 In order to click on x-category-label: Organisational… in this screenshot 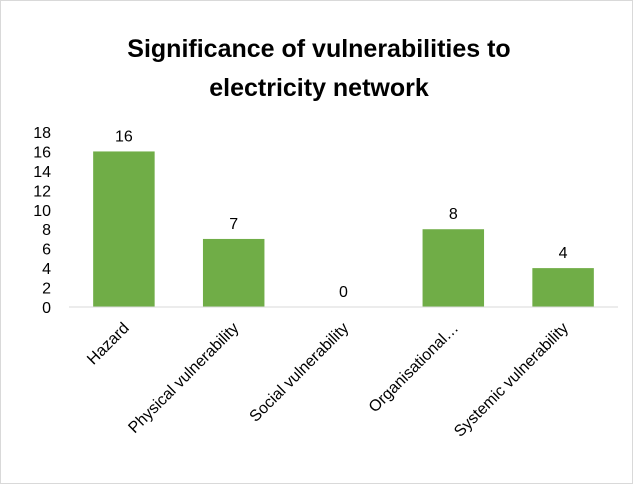, I will do `click(414, 368)`.